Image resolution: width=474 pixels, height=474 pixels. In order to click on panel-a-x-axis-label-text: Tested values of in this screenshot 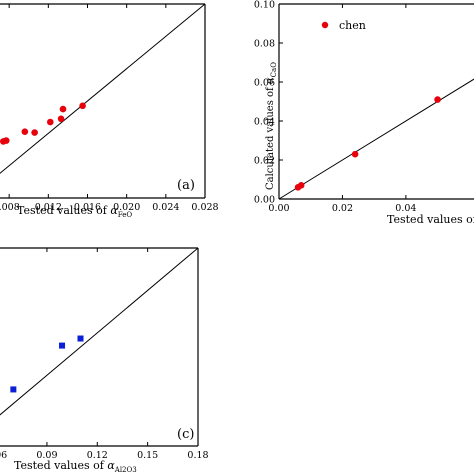, I will do `click(63, 210)`.